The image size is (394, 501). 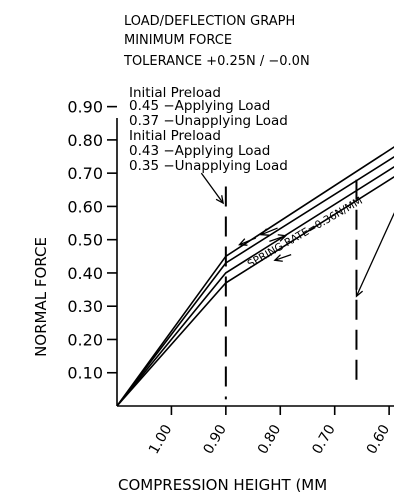 I want to click on y-axis-label: NORMAL FORCE, so click(x=41, y=297).